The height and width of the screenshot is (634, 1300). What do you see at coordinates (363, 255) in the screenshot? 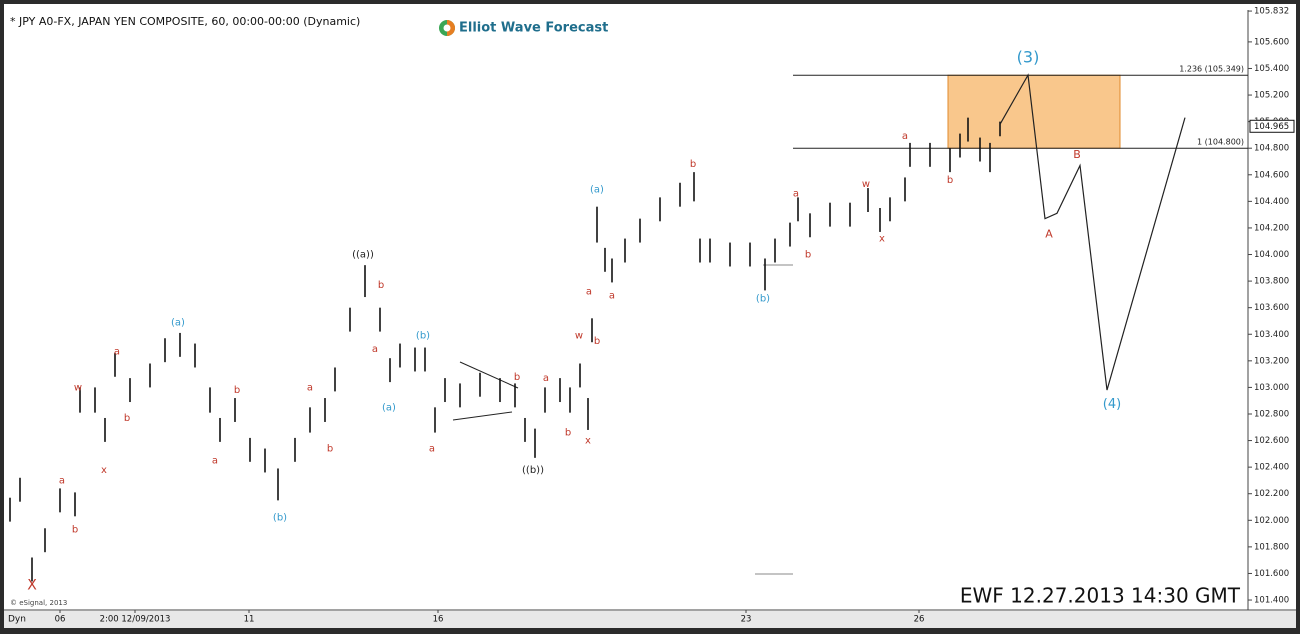
I see `wave-label: ((a))` at bounding box center [363, 255].